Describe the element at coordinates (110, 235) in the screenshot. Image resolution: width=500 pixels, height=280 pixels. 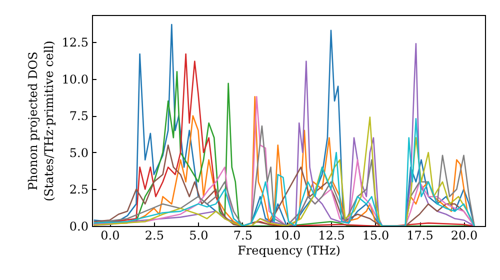
I see `x-tick-label: 0.0` at that location.